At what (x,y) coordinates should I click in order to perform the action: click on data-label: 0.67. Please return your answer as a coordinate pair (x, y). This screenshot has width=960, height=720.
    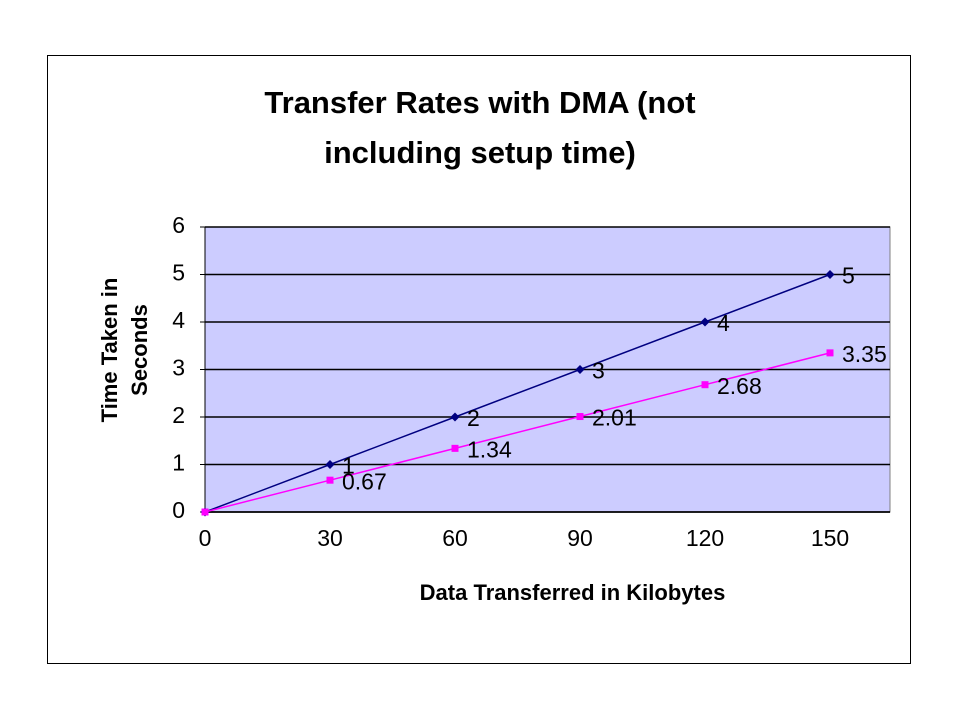
    Looking at the image, I should click on (364, 481).